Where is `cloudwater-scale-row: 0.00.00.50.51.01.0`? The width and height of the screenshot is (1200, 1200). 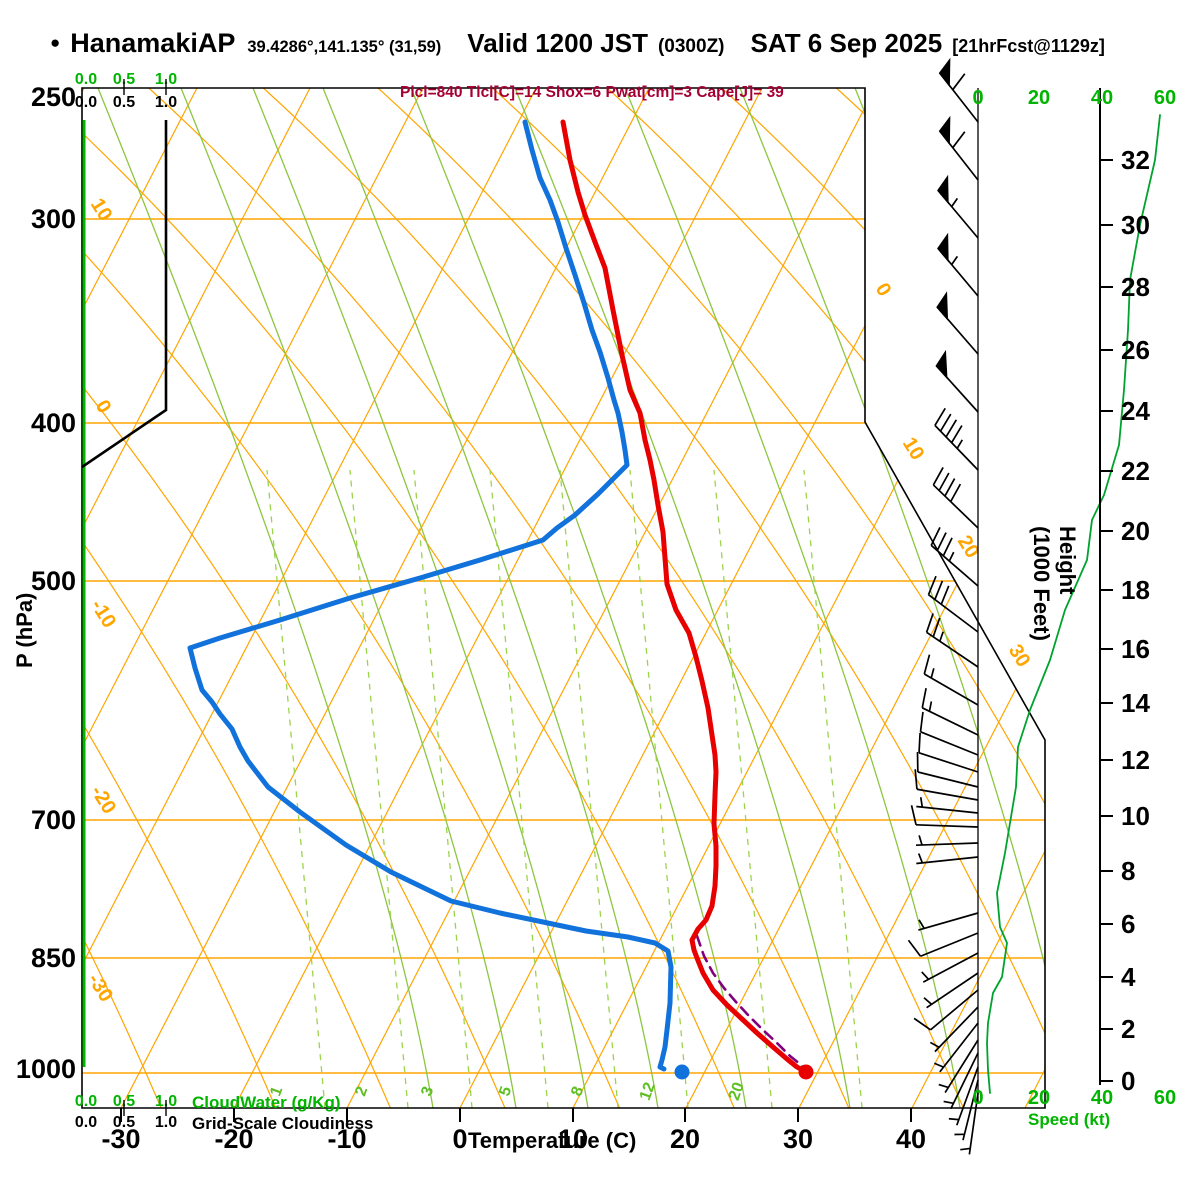 cloudwater-scale-row: 0.00.00.50.51.01.0 is located at coordinates (126, 590).